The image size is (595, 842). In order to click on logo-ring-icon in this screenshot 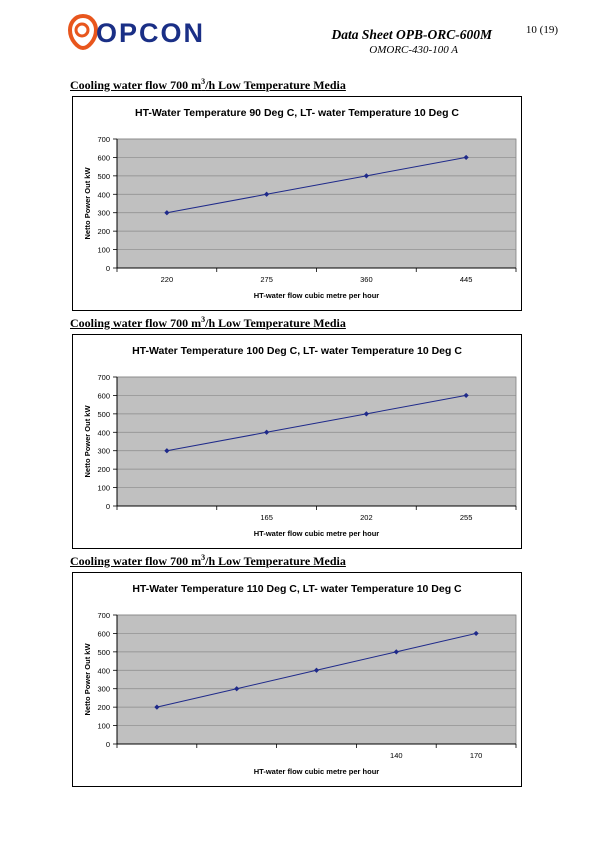, I will do `click(83, 32)`.